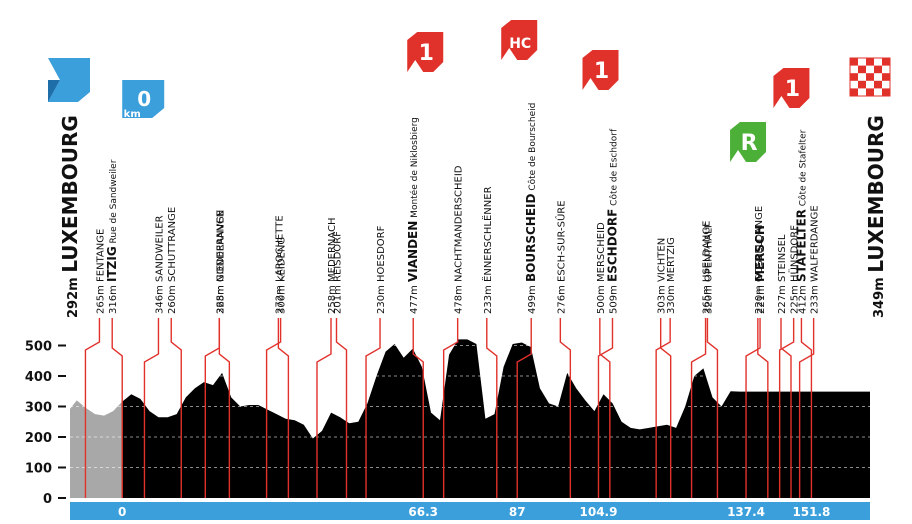 This screenshot has width=912, height=524. What do you see at coordinates (459, 223) in the screenshot?
I see `place-name: NACHTMANDERSCHEID` at bounding box center [459, 223].